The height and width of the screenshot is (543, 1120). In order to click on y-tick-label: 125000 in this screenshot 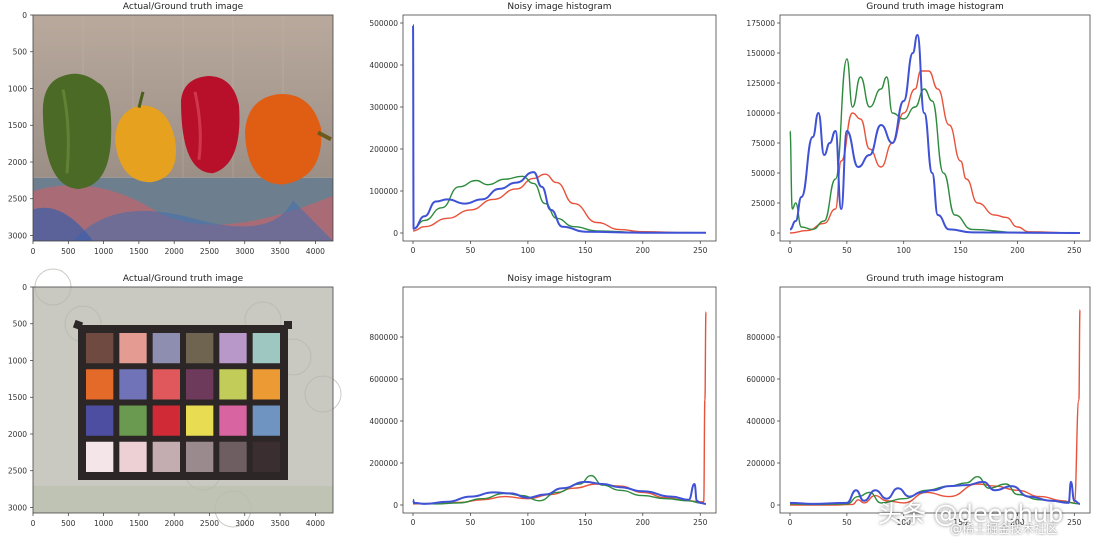, I will do `click(760, 83)`.